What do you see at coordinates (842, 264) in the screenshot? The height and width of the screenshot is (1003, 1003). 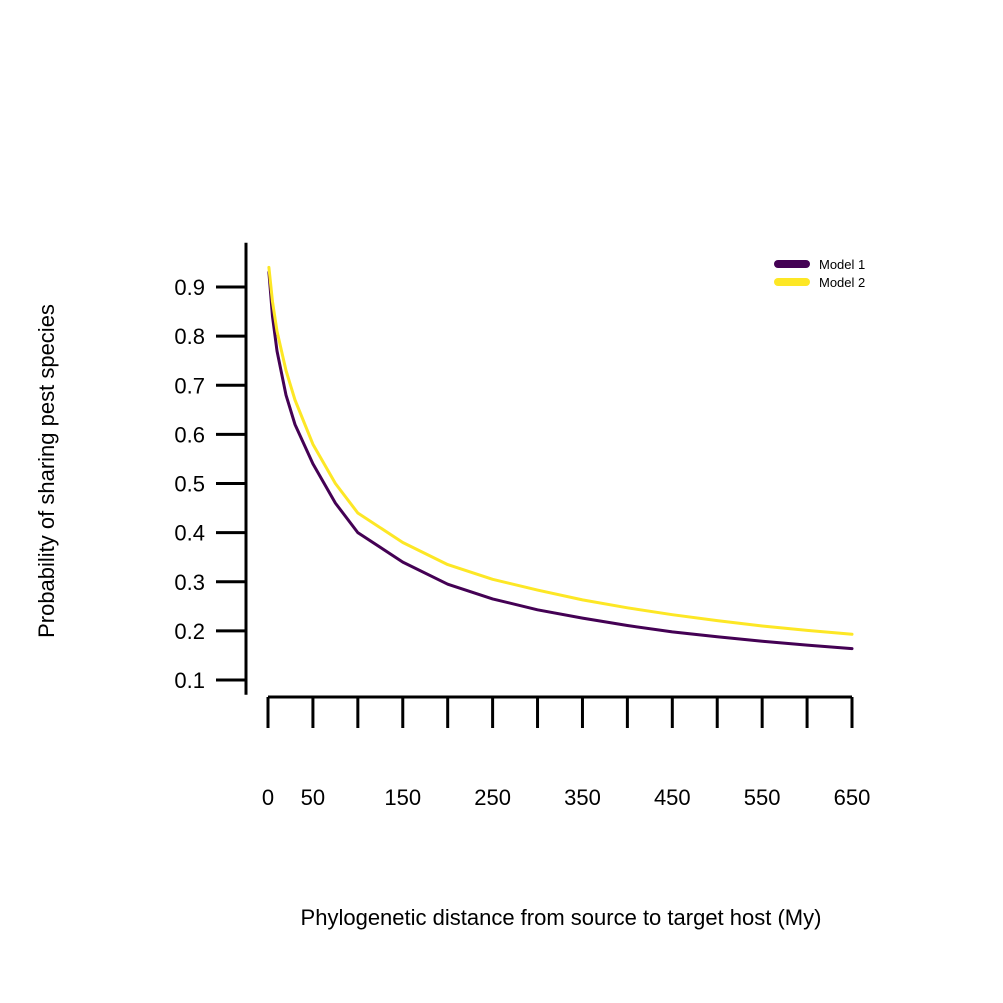 I see `legend-label-model-1: Model 1` at bounding box center [842, 264].